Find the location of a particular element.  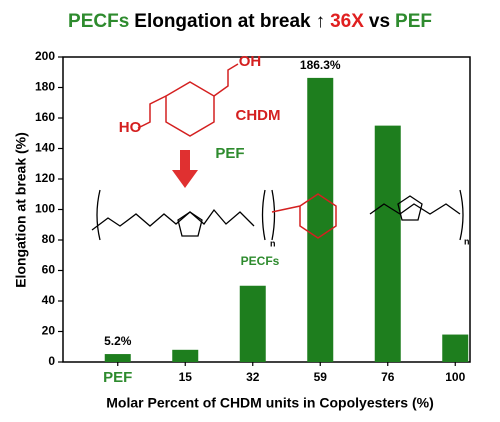

x-tick-label: 76 is located at coordinates (388, 377).